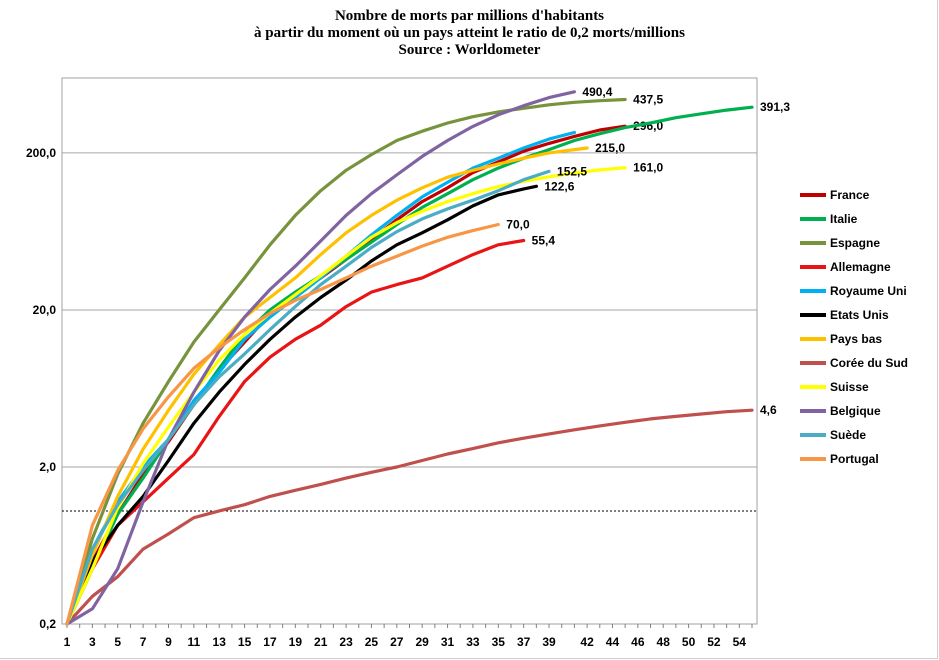 The image size is (939, 660). I want to click on x-tick-label: 15, so click(245, 642).